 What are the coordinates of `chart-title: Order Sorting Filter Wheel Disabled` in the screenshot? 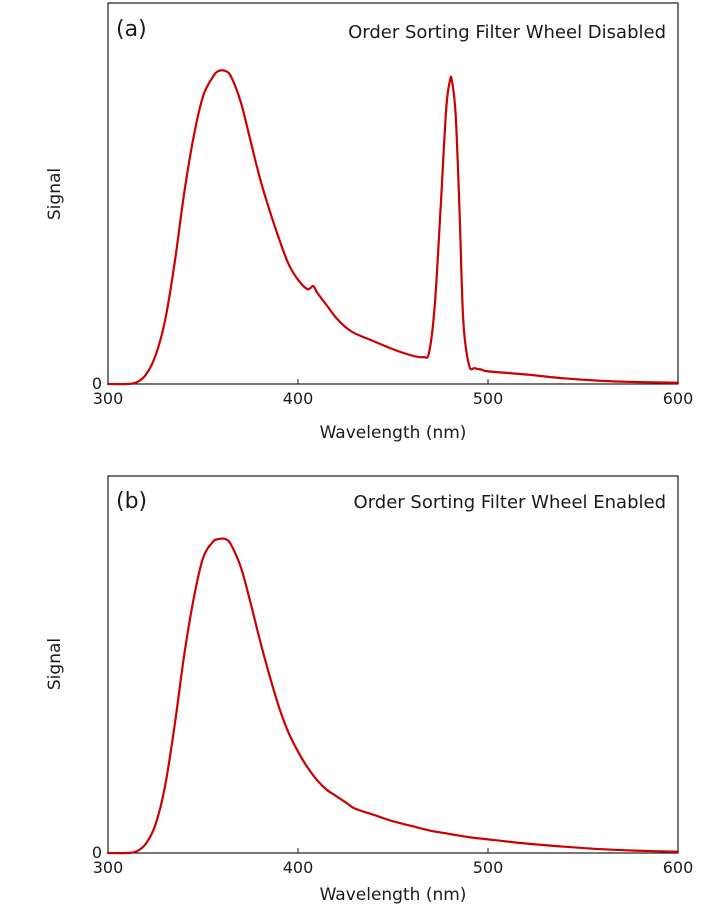 It's located at (507, 32).